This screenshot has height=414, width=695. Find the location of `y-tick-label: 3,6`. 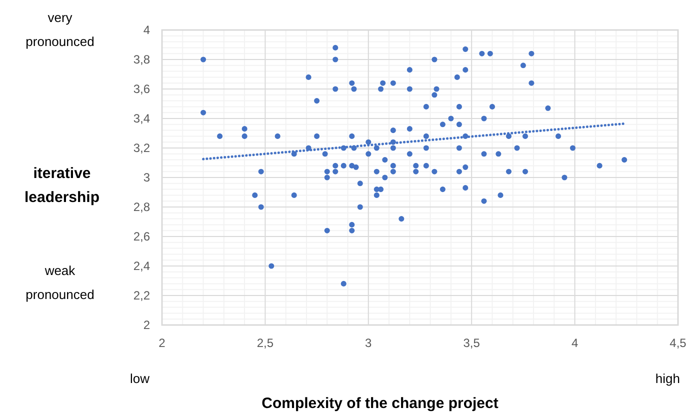

y-tick-label: 3,6 is located at coordinates (141, 89).